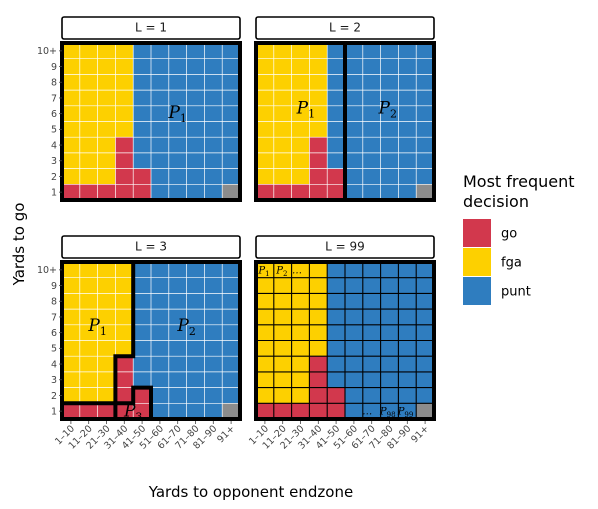  What do you see at coordinates (47, 51) in the screenshot?
I see `y-tick-label: 10+` at bounding box center [47, 51].